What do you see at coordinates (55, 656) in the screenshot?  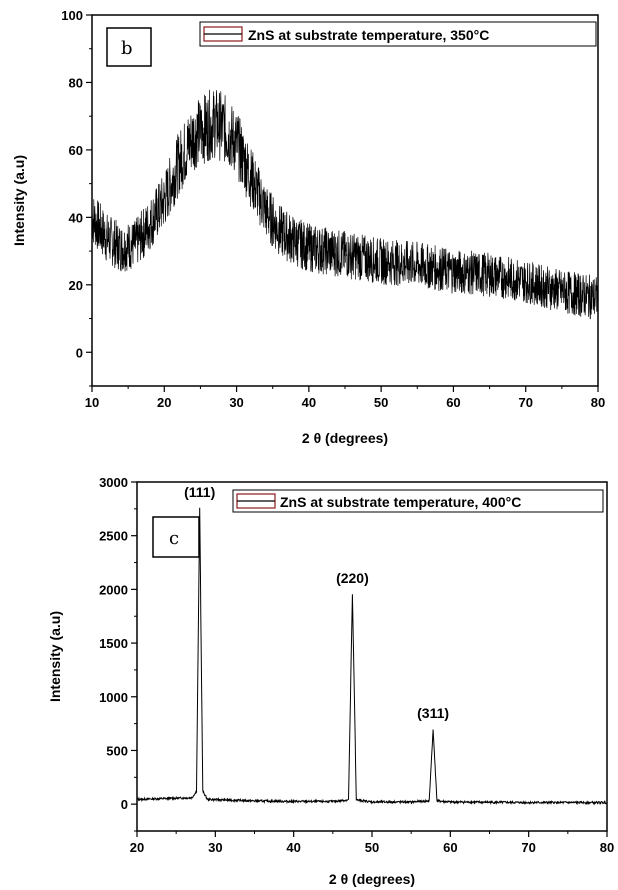 I see `panel-c-y-axis-title: Intensity (a.u)` at bounding box center [55, 656].